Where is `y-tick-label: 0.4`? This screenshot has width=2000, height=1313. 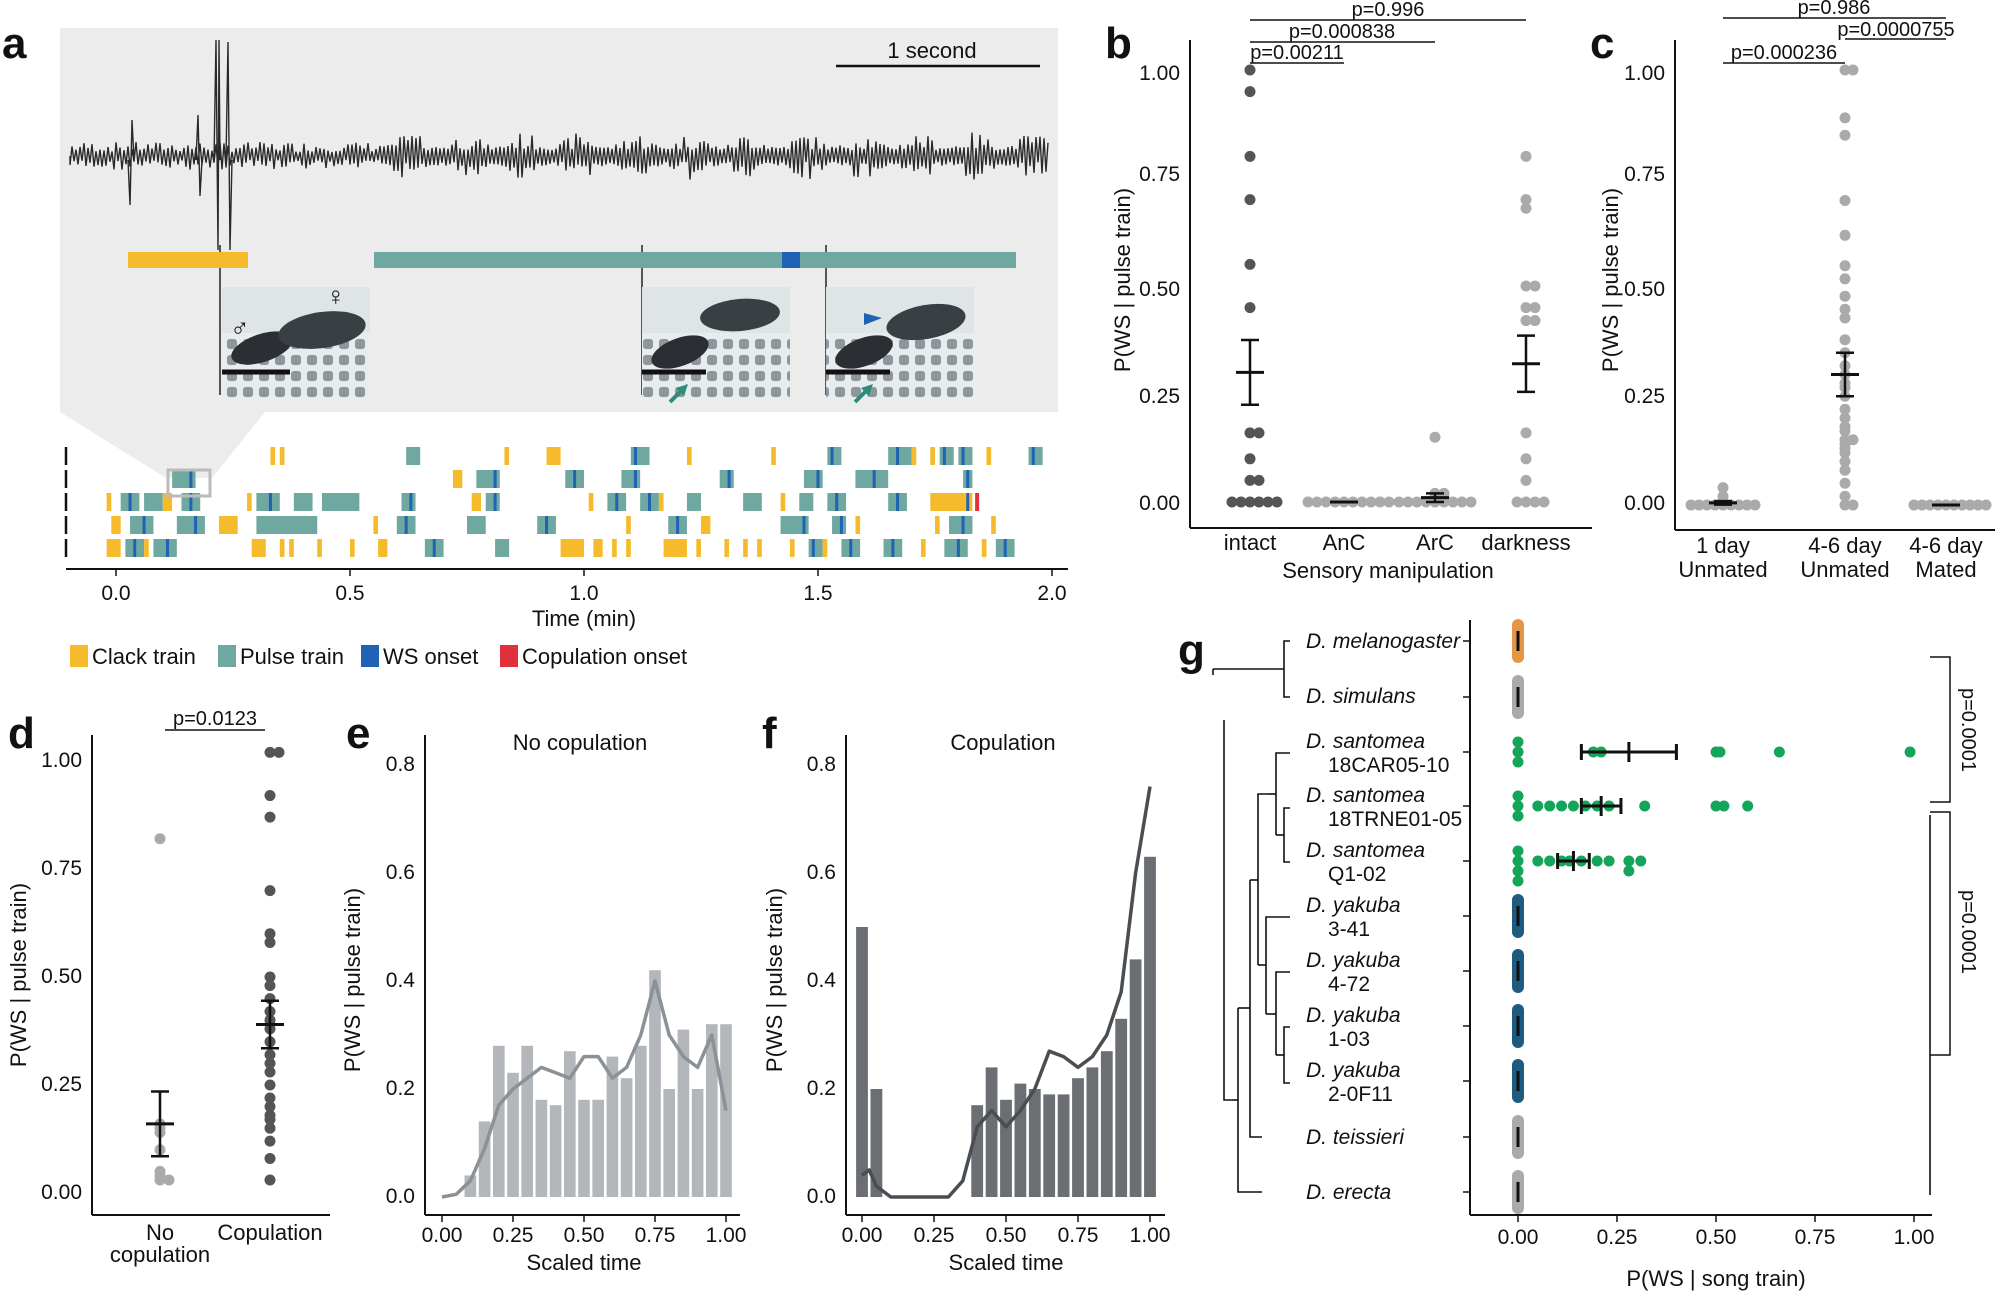 y-tick-label: 0.4 is located at coordinates (401, 980).